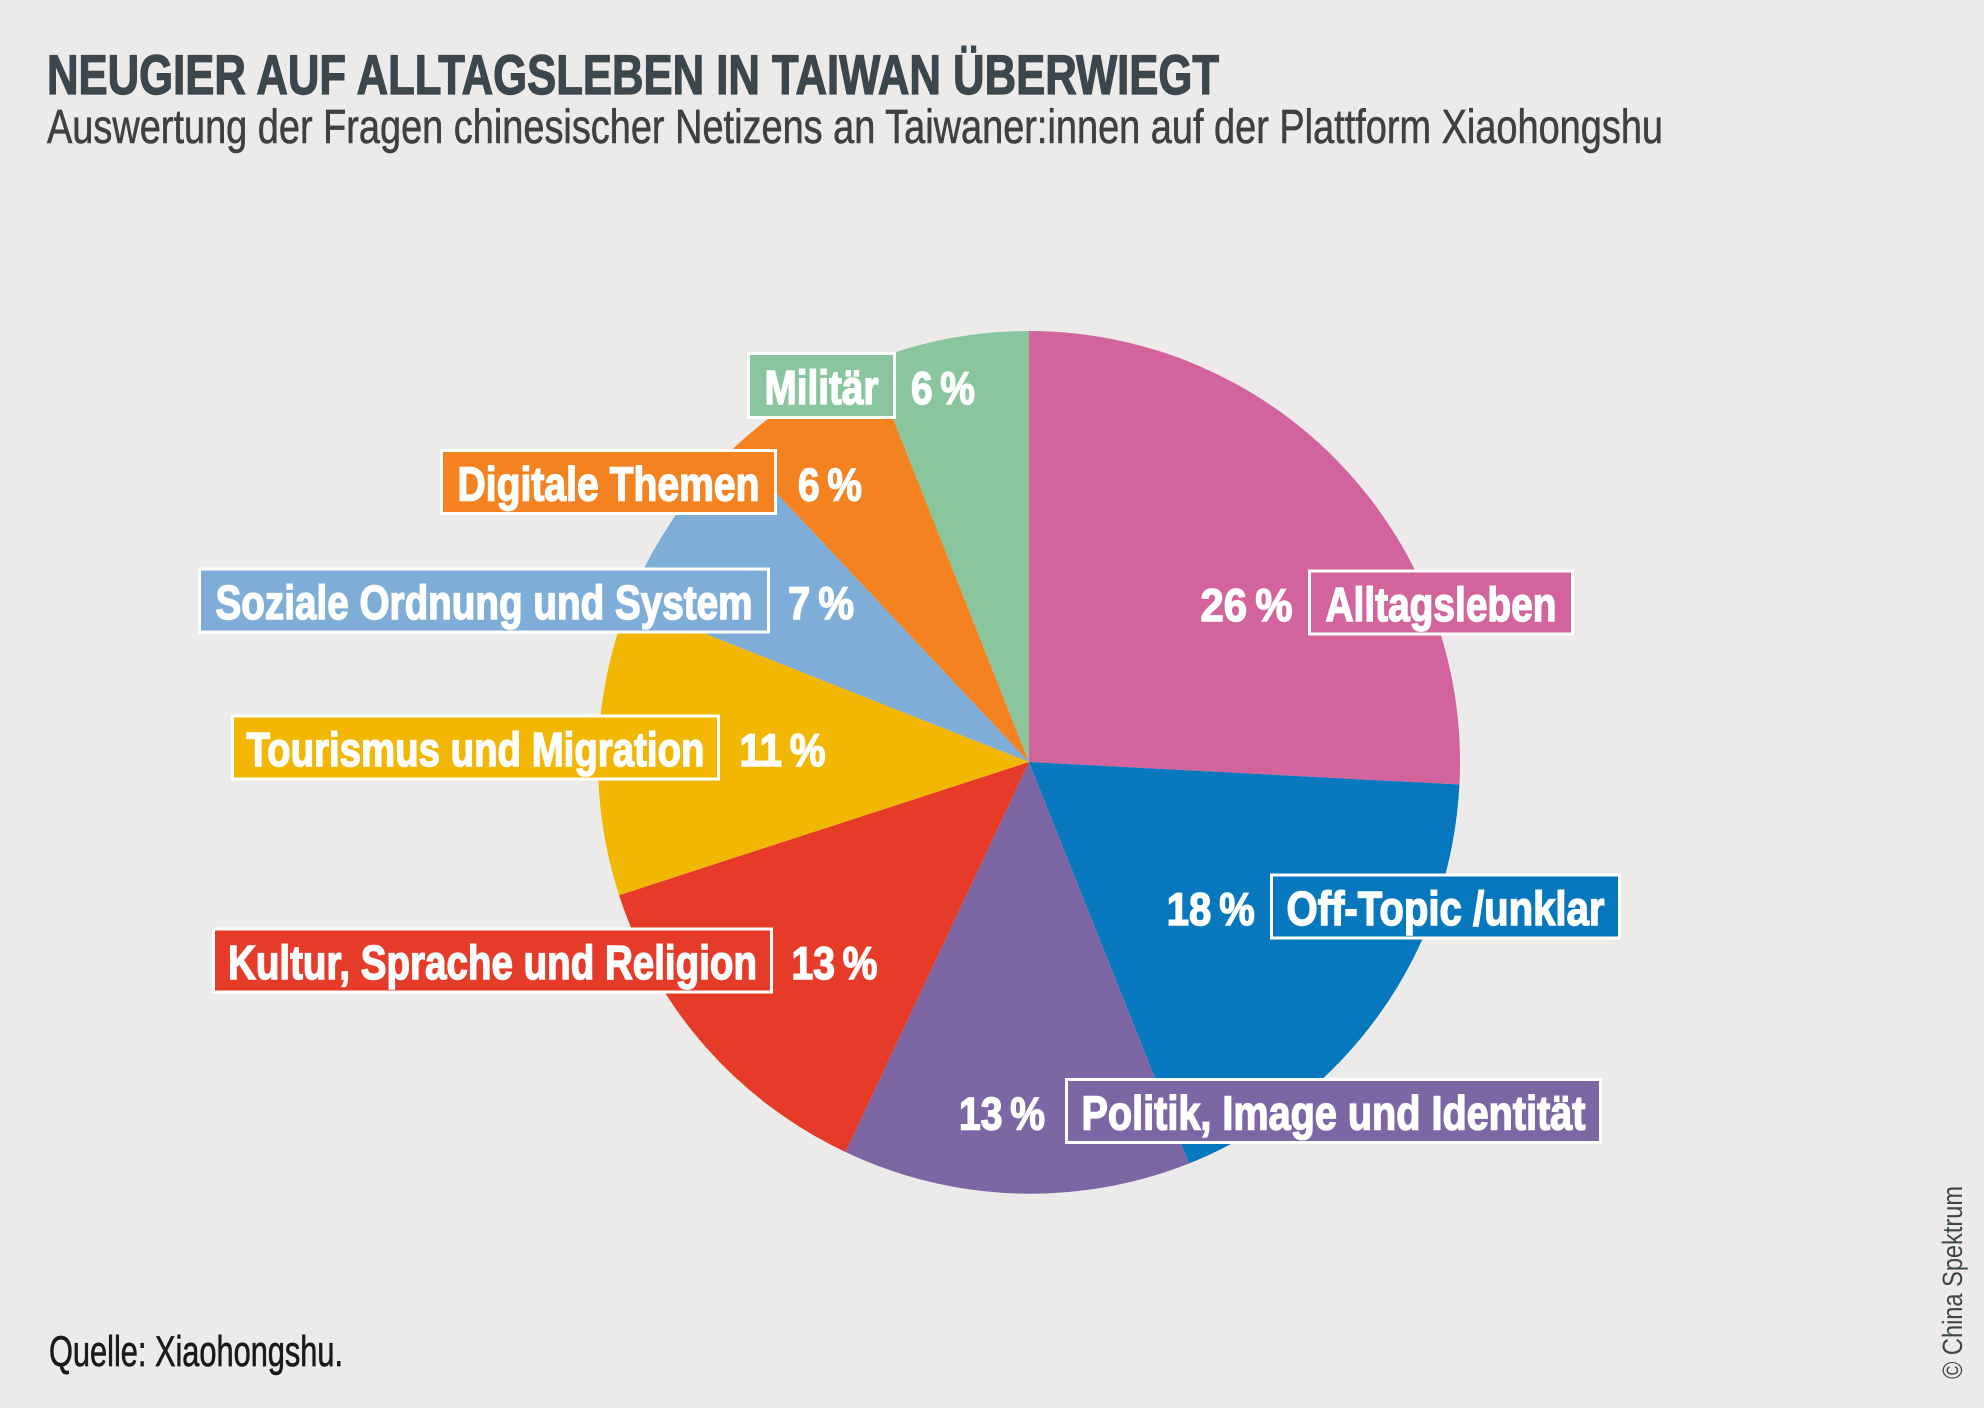 This screenshot has height=1408, width=1984. Describe the element at coordinates (1334, 1114) in the screenshot. I see `svg-text: Politik, Image und Identität` at that location.